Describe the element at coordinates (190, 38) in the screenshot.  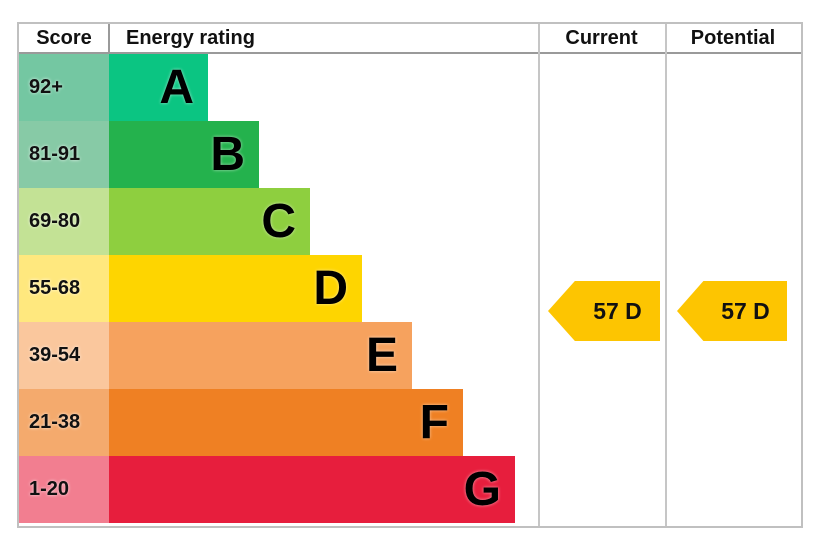
I see `header-energy-rating: Energy rating` at that location.